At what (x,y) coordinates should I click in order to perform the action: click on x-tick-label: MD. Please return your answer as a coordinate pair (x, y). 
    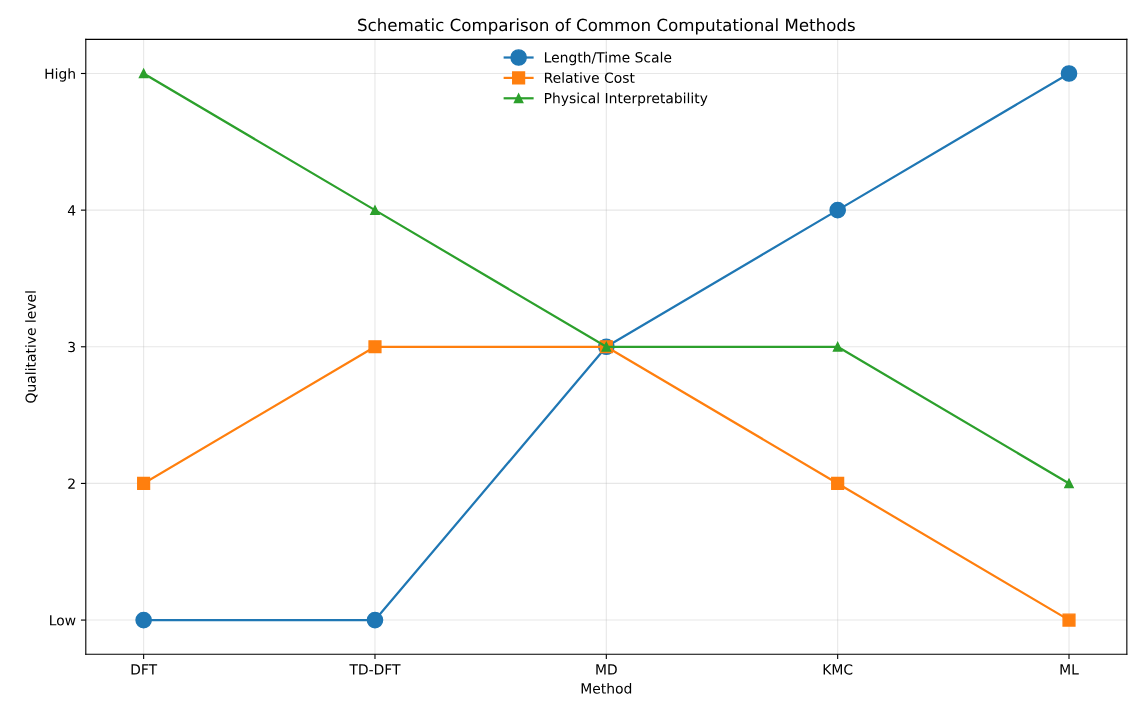
    Looking at the image, I should click on (606, 669).